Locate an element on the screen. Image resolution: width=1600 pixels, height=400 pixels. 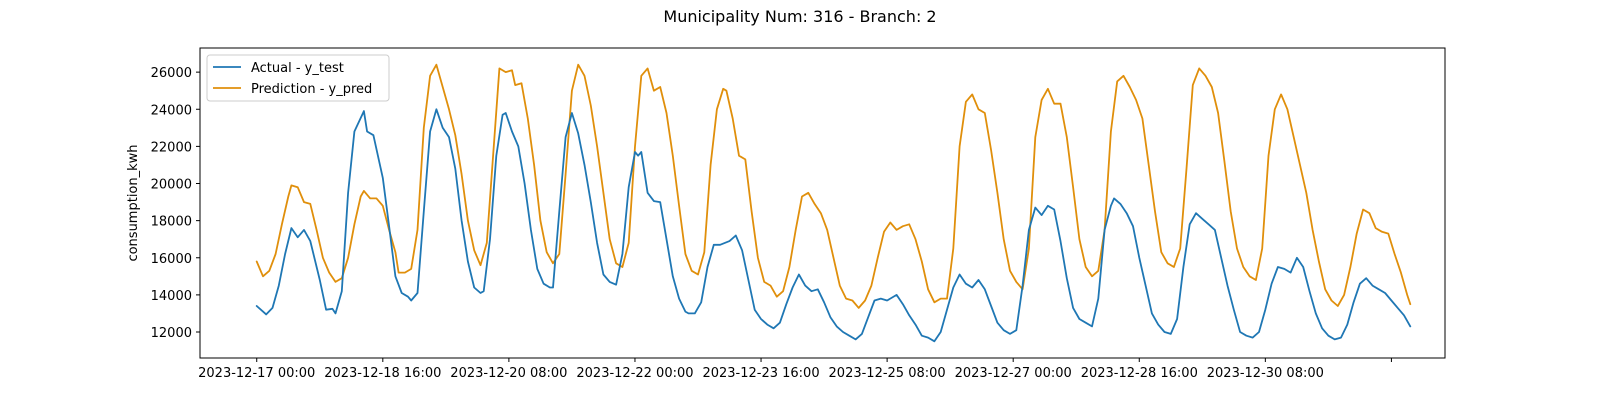
y-tick-label: 14000 is located at coordinates (171, 296).